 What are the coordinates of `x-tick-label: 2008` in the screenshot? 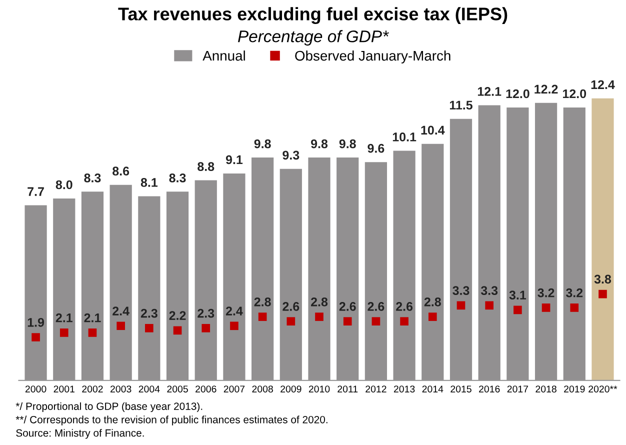 It's located at (262, 389).